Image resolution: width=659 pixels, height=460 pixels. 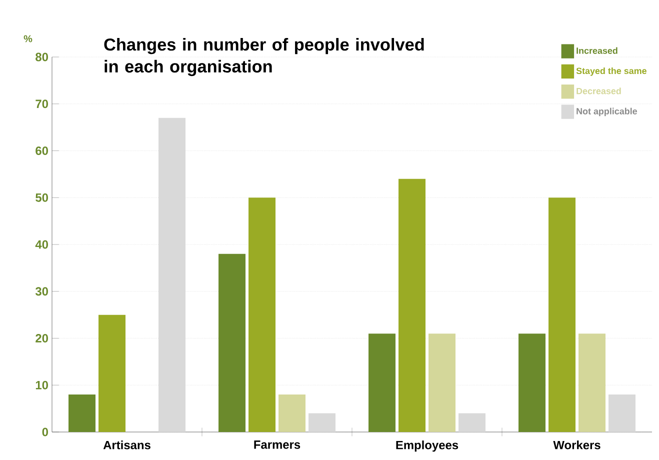 I want to click on y-tick-label: 40, so click(x=41, y=244).